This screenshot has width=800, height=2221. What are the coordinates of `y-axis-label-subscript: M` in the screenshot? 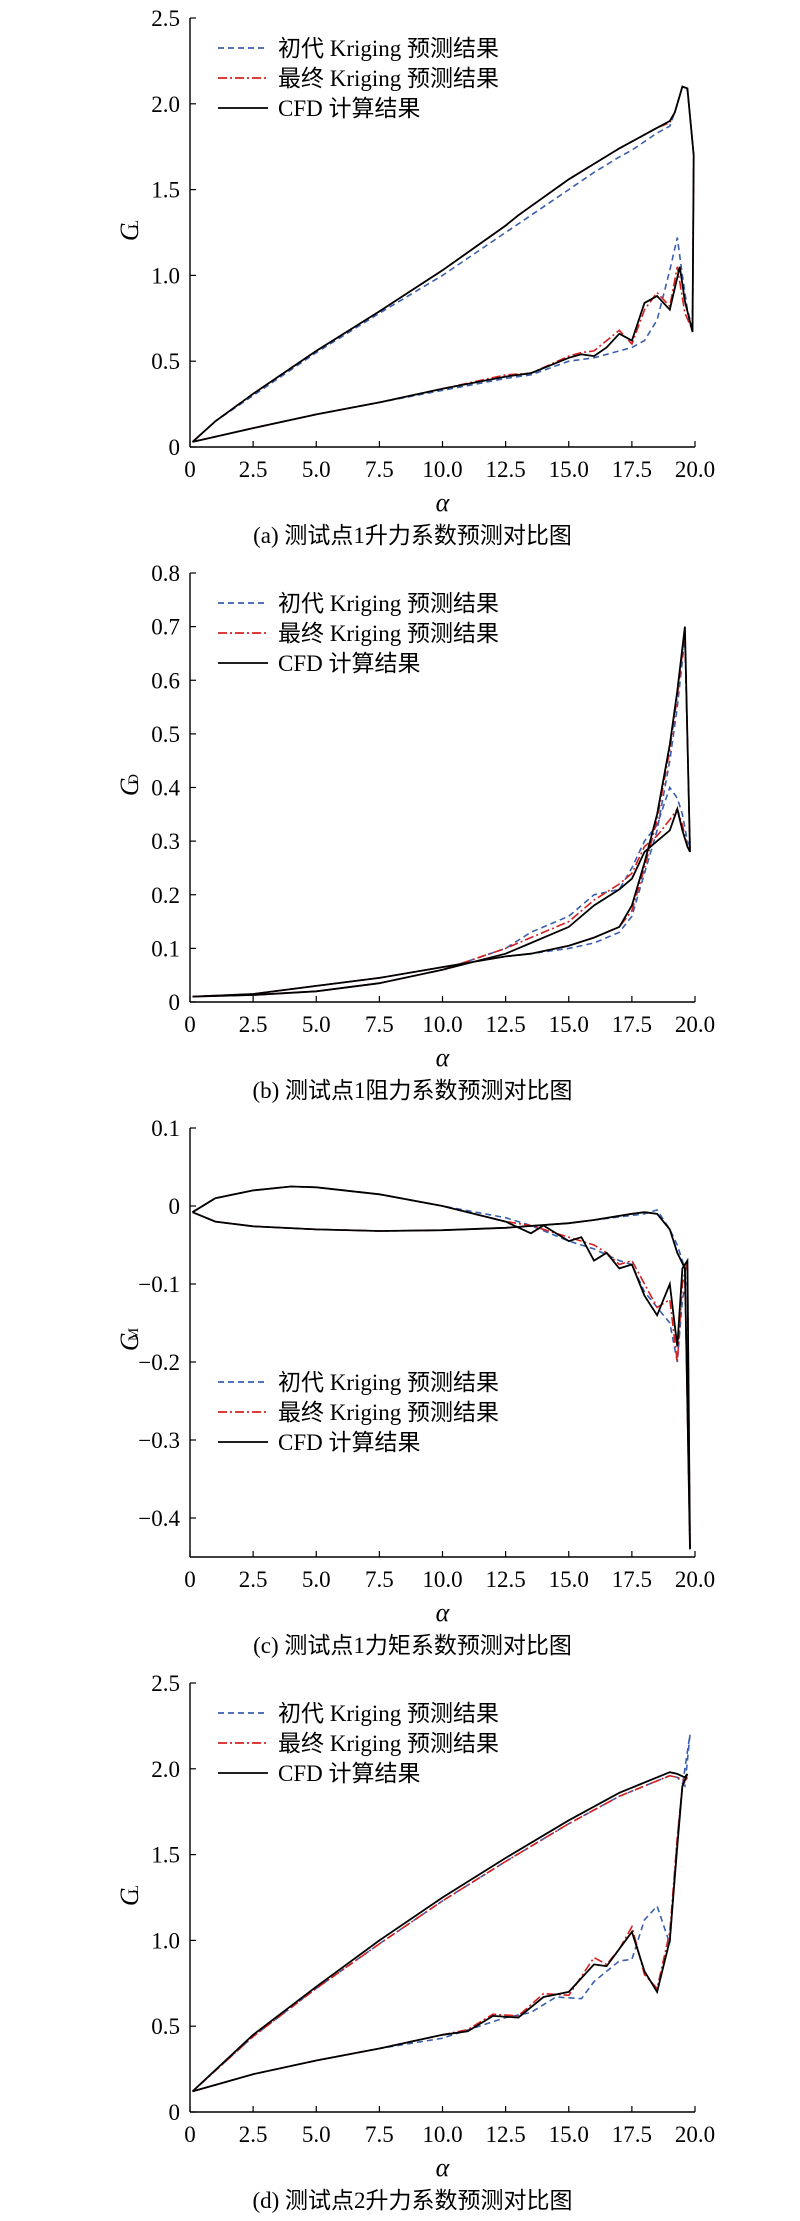 It's located at (134, 1334).